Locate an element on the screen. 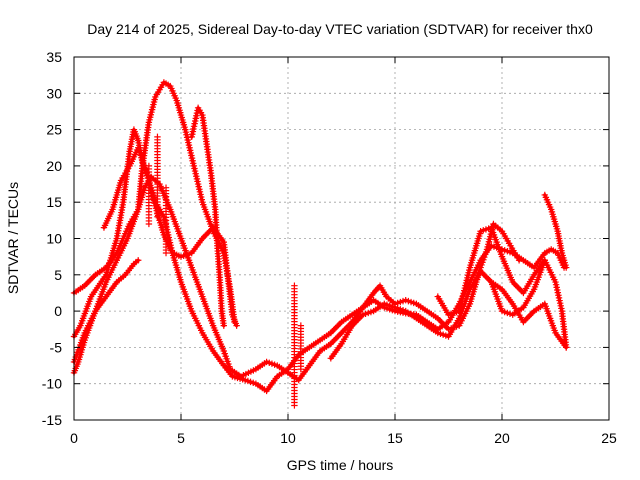 The image size is (640, 480). y-tick-label: 25 is located at coordinates (54, 130).